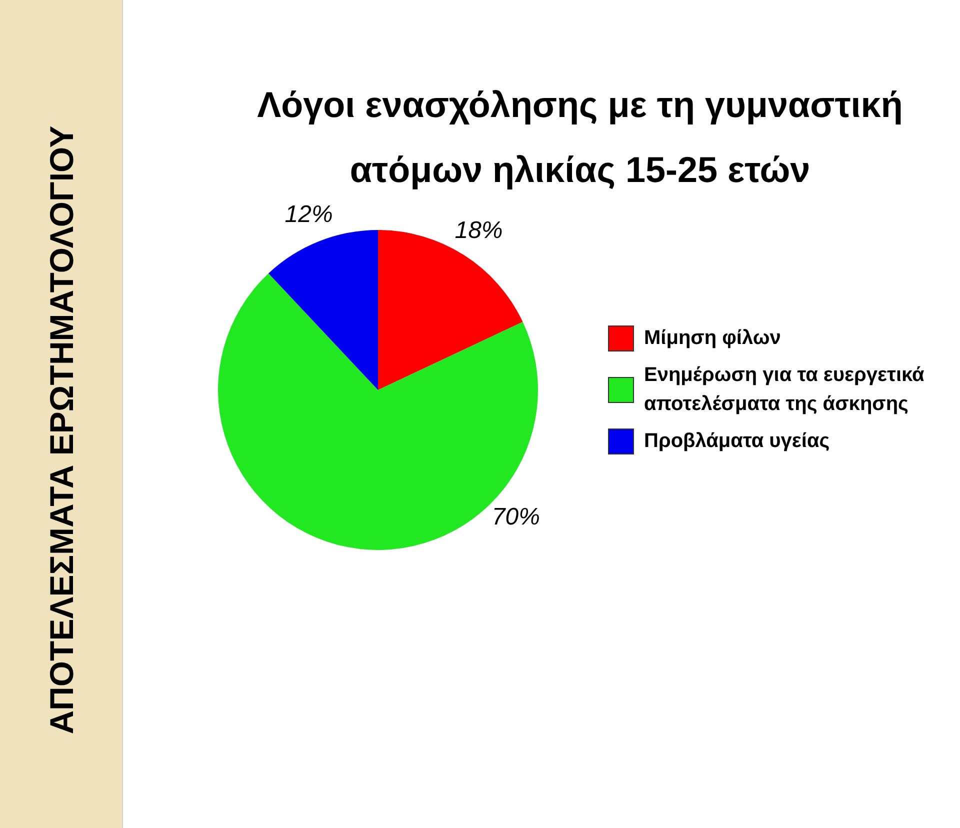  What do you see at coordinates (516, 516) in the screenshot?
I see `data-label: 70%` at bounding box center [516, 516].